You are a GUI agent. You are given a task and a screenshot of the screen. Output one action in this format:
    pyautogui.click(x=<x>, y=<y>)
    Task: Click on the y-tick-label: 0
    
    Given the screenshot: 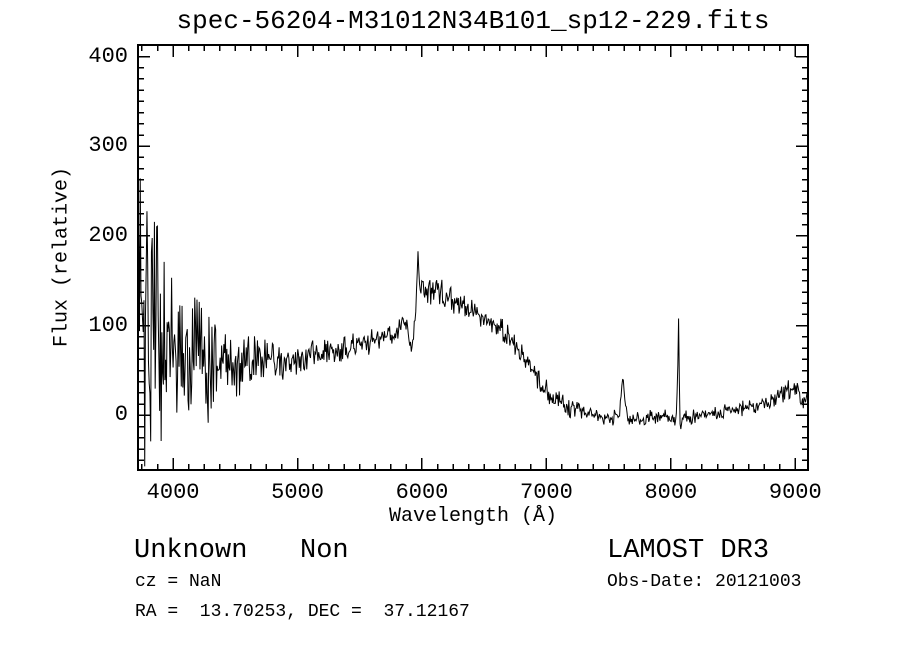 What is the action you would take?
    pyautogui.click(x=121, y=415)
    